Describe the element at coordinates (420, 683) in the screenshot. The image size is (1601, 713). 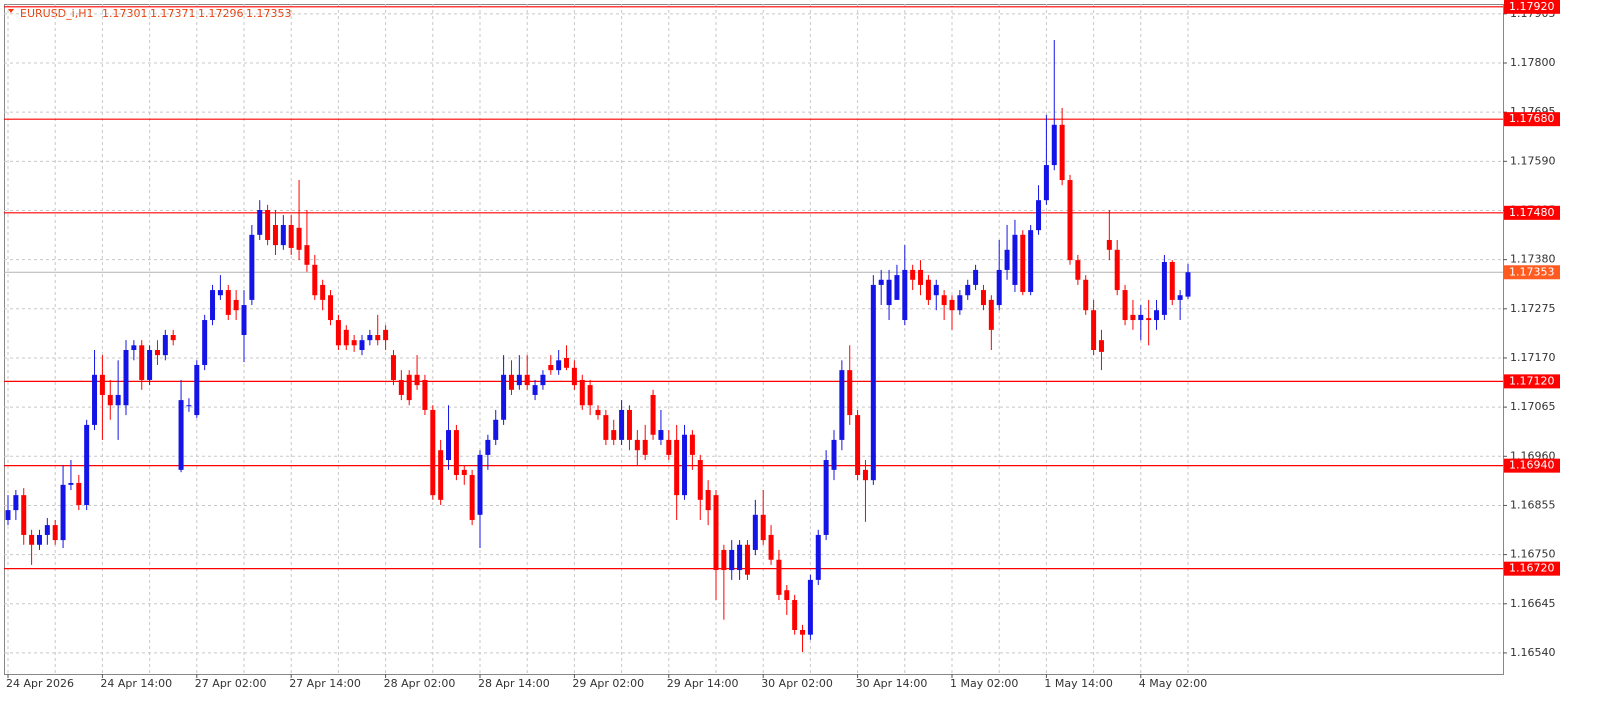
I see `x-tick-label: 28 Apr 02:00` at that location.